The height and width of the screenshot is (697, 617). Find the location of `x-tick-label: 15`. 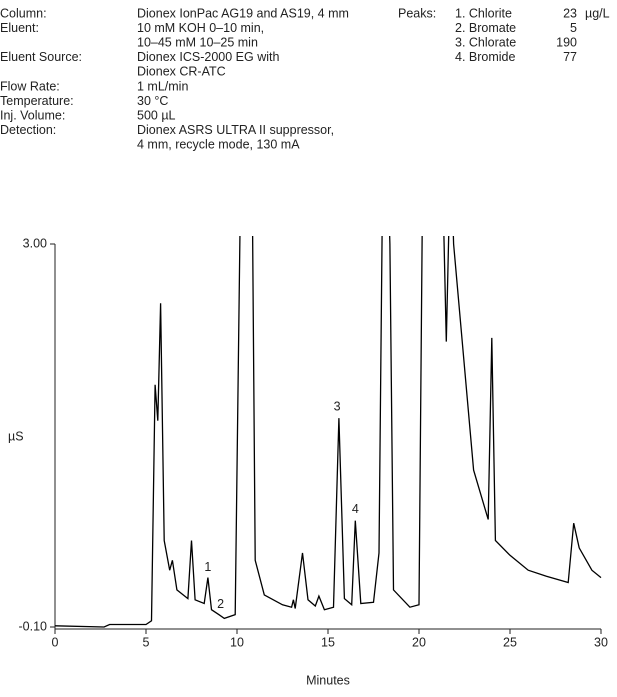

x-tick-label: 15 is located at coordinates (328, 642).